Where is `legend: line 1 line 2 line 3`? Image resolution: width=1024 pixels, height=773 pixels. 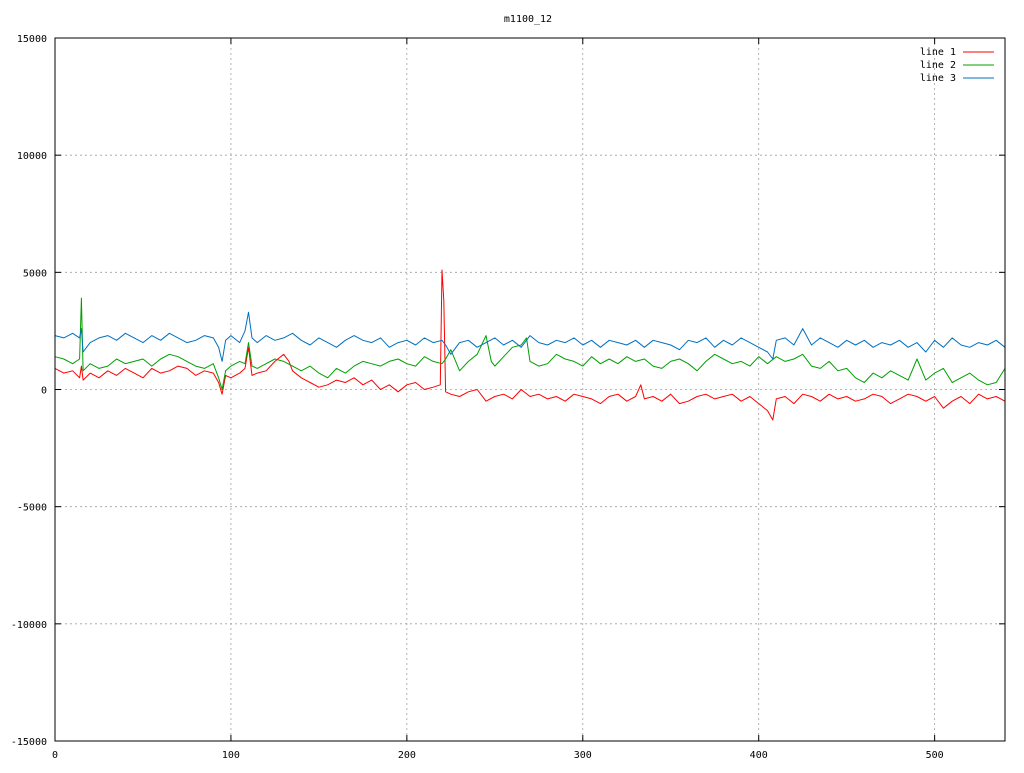 legend: line 1 line 2 line 3 is located at coordinates (957, 65).